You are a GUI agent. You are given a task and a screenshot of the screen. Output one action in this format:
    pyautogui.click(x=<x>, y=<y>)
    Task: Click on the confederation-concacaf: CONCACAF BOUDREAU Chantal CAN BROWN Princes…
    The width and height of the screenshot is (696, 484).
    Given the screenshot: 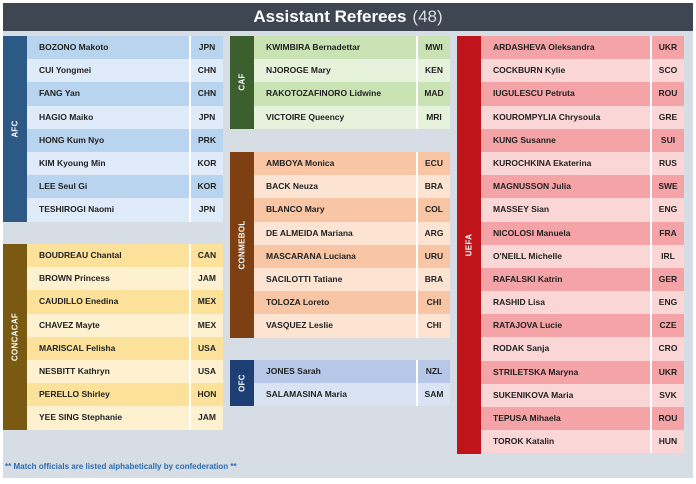 What is the action you would take?
    pyautogui.click(x=113, y=337)
    